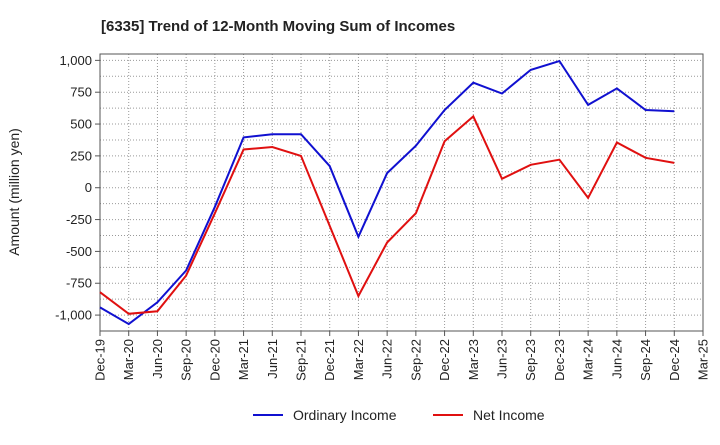 The image size is (720, 445). I want to click on x-tick-label: Dec-24, so click(674, 360).